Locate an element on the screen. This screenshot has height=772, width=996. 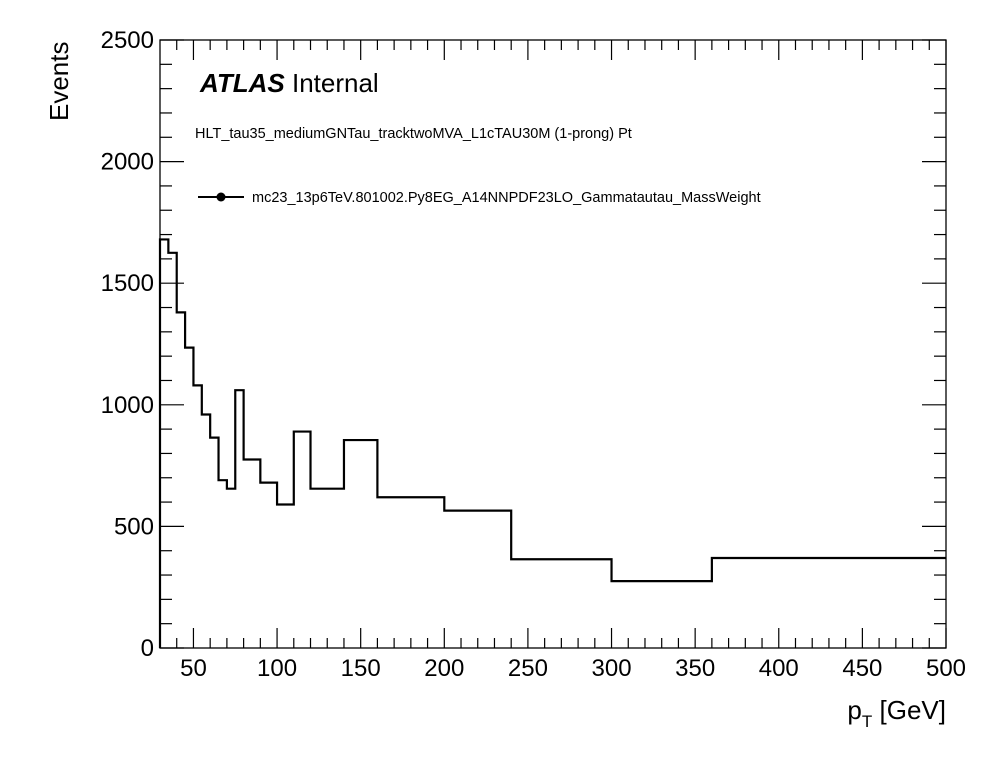
x-tick-label: 200 is located at coordinates (444, 668).